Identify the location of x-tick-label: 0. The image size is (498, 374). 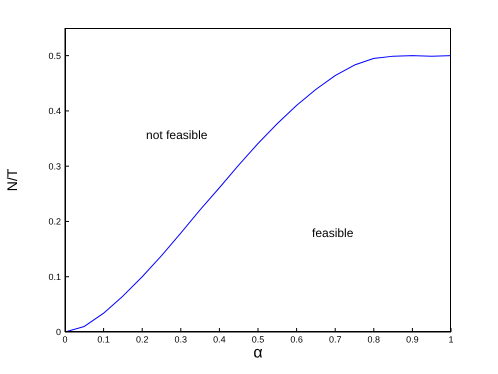
(65, 339).